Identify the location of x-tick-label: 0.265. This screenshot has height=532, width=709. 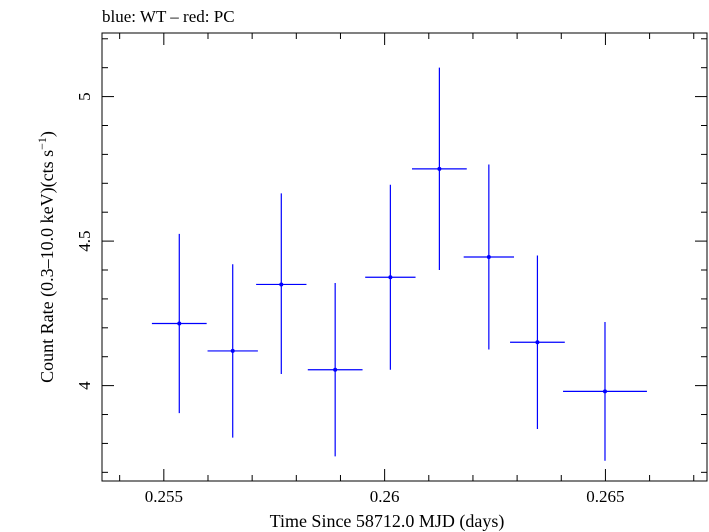
(605, 496).